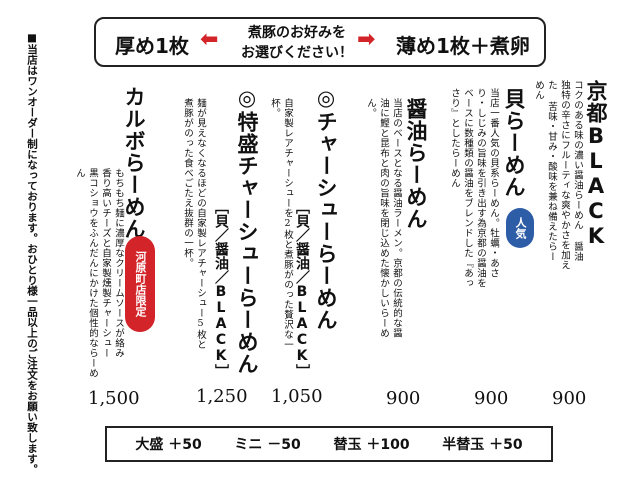  Describe the element at coordinates (491, 398) in the screenshot. I see `price-kai-ramen: 900` at that location.